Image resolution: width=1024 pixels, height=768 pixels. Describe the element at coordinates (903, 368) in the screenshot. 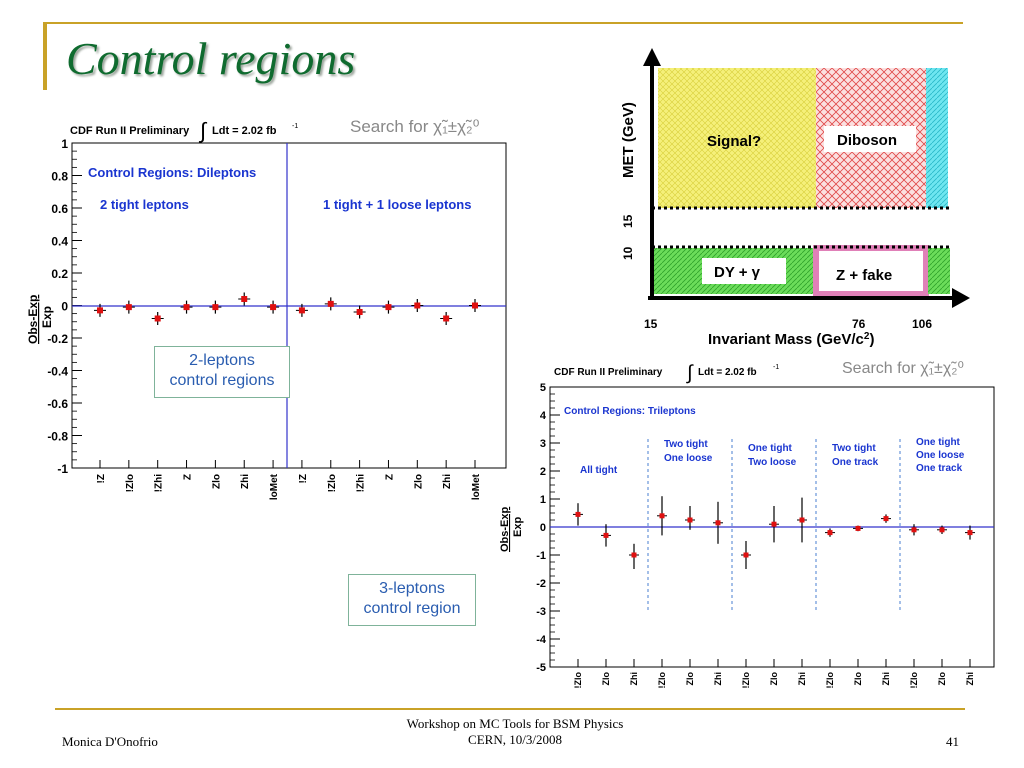

I see `chart2-header-search: Search for χ̃₁±χ̃₂⁰` at that location.